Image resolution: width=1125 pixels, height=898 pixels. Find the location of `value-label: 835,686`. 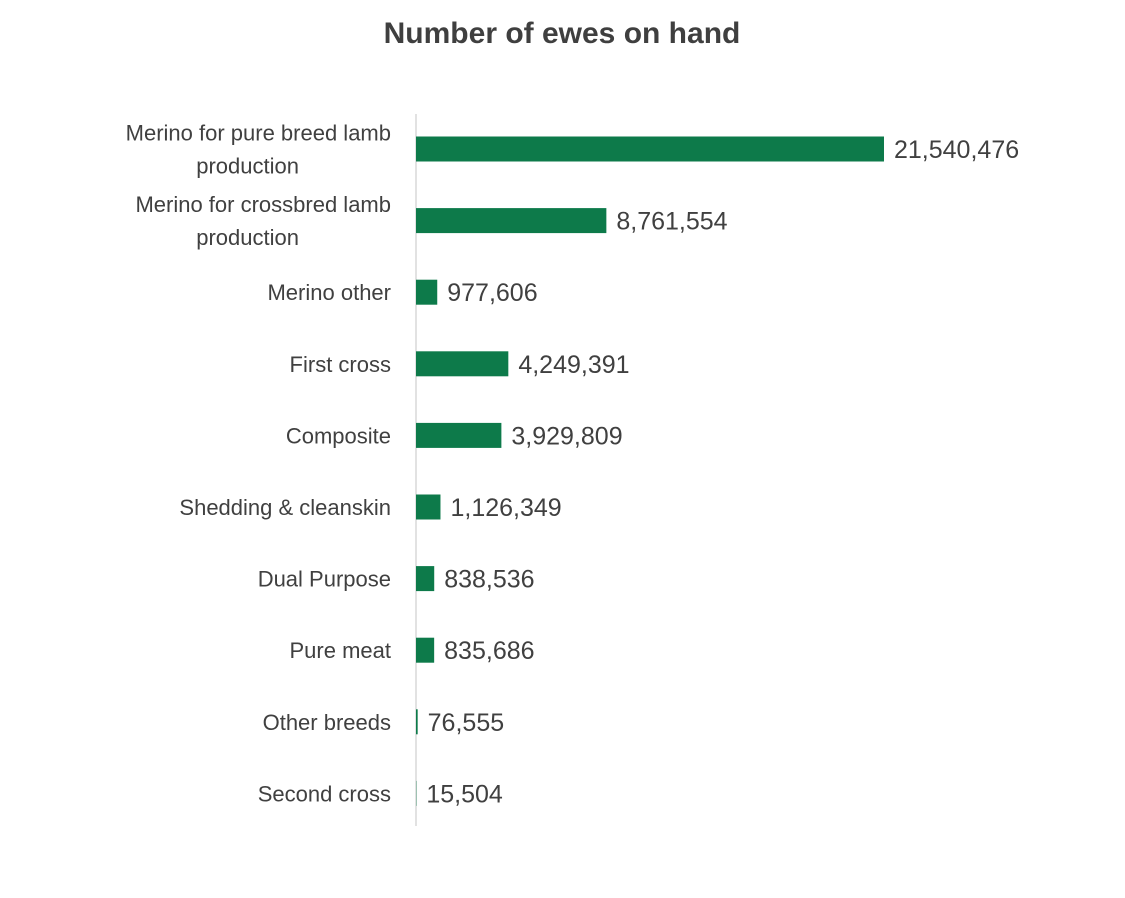

value-label: 835,686 is located at coordinates (489, 651).